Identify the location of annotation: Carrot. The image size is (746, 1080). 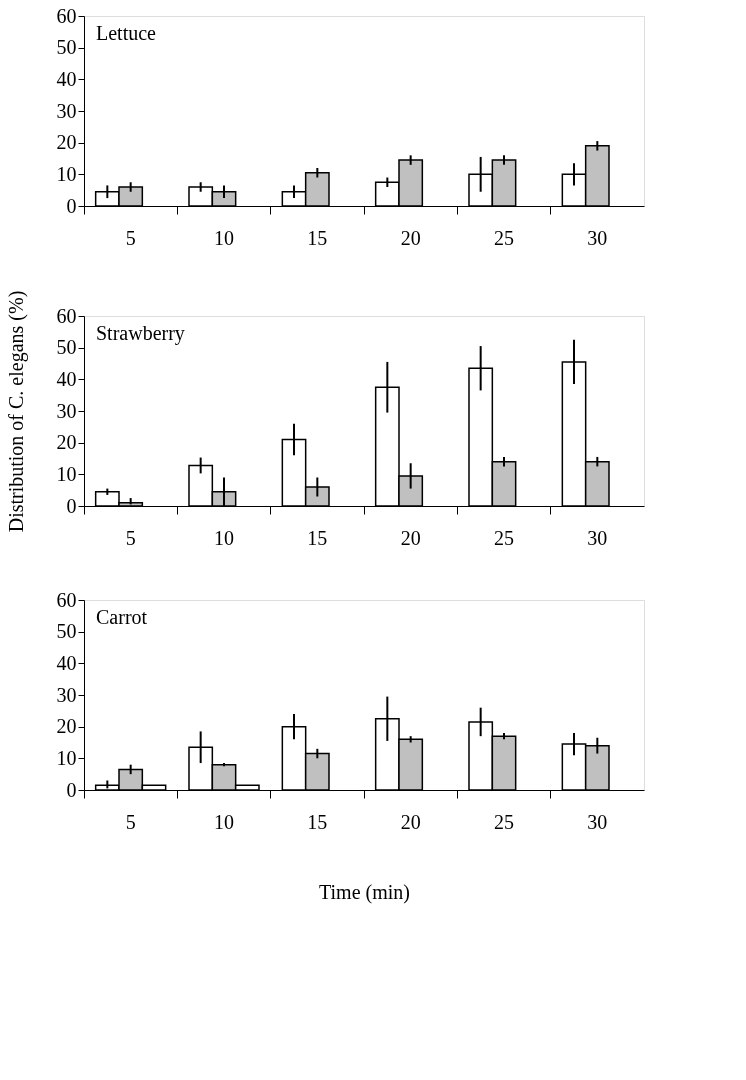
(122, 617).